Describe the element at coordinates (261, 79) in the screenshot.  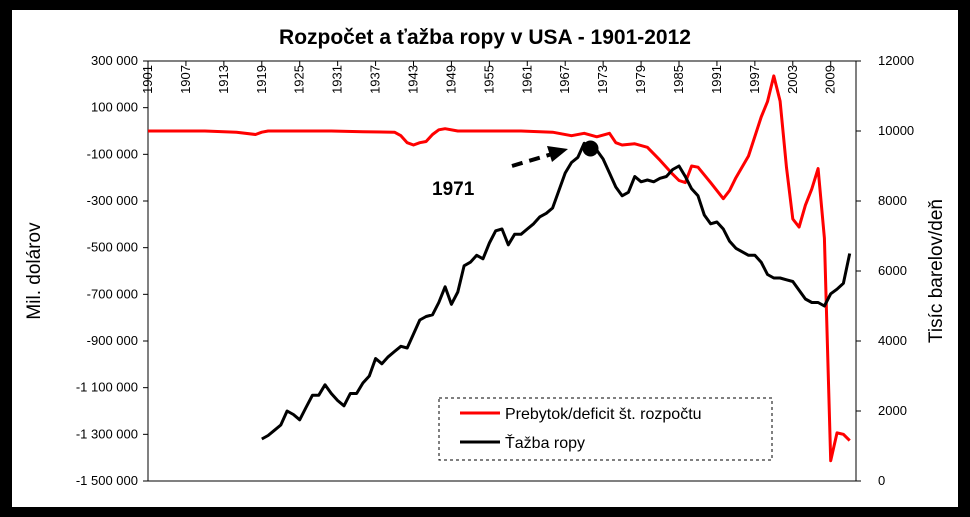
I see `x-tick-label: 1919` at that location.